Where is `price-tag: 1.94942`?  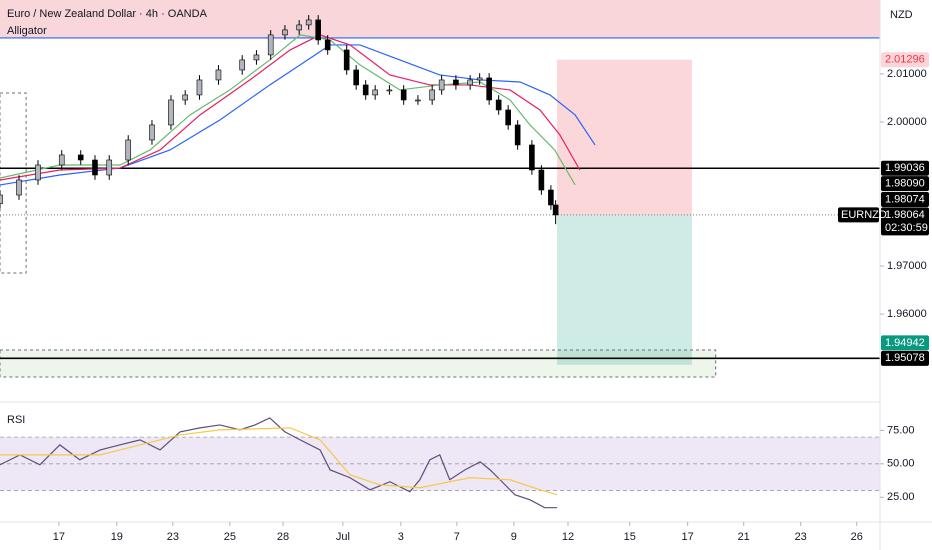
price-tag: 1.94942 is located at coordinates (905, 343).